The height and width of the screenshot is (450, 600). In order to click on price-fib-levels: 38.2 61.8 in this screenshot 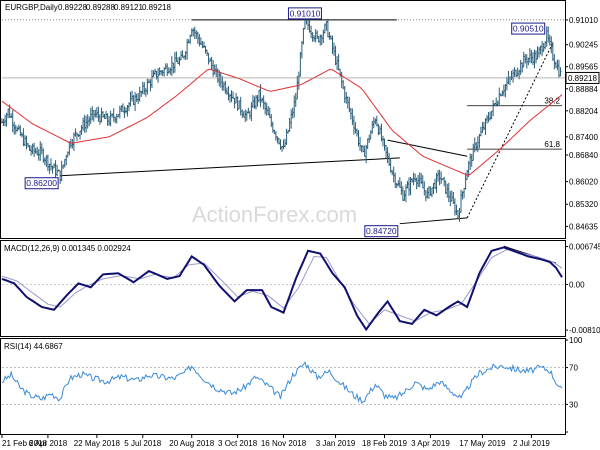, I will do `click(514, 123)`.